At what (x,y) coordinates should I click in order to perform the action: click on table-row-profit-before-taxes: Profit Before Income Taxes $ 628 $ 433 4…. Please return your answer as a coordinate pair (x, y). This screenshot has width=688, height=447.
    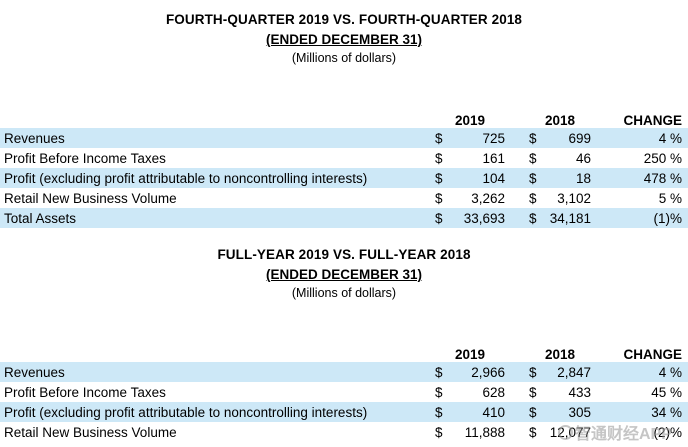
    Looking at the image, I should click on (344, 392).